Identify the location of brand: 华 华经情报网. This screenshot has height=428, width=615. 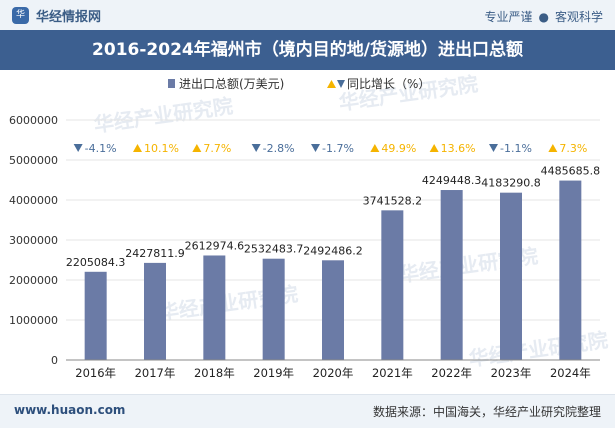
(57, 15).